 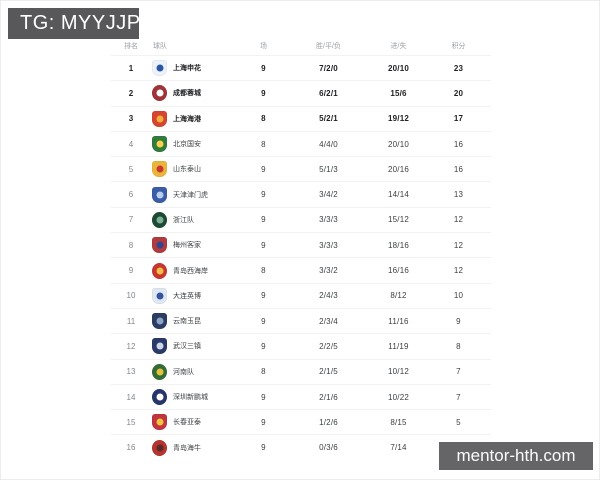 What do you see at coordinates (187, 347) in the screenshot?
I see `team-name: 武汉三镇` at bounding box center [187, 347].